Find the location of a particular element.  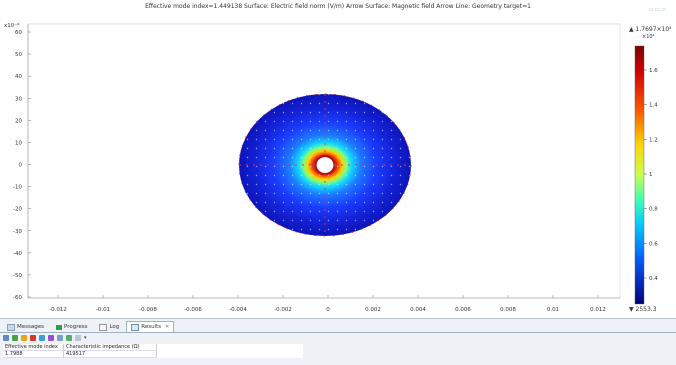

table-header: Effective mode index is located at coordinates (33, 347).